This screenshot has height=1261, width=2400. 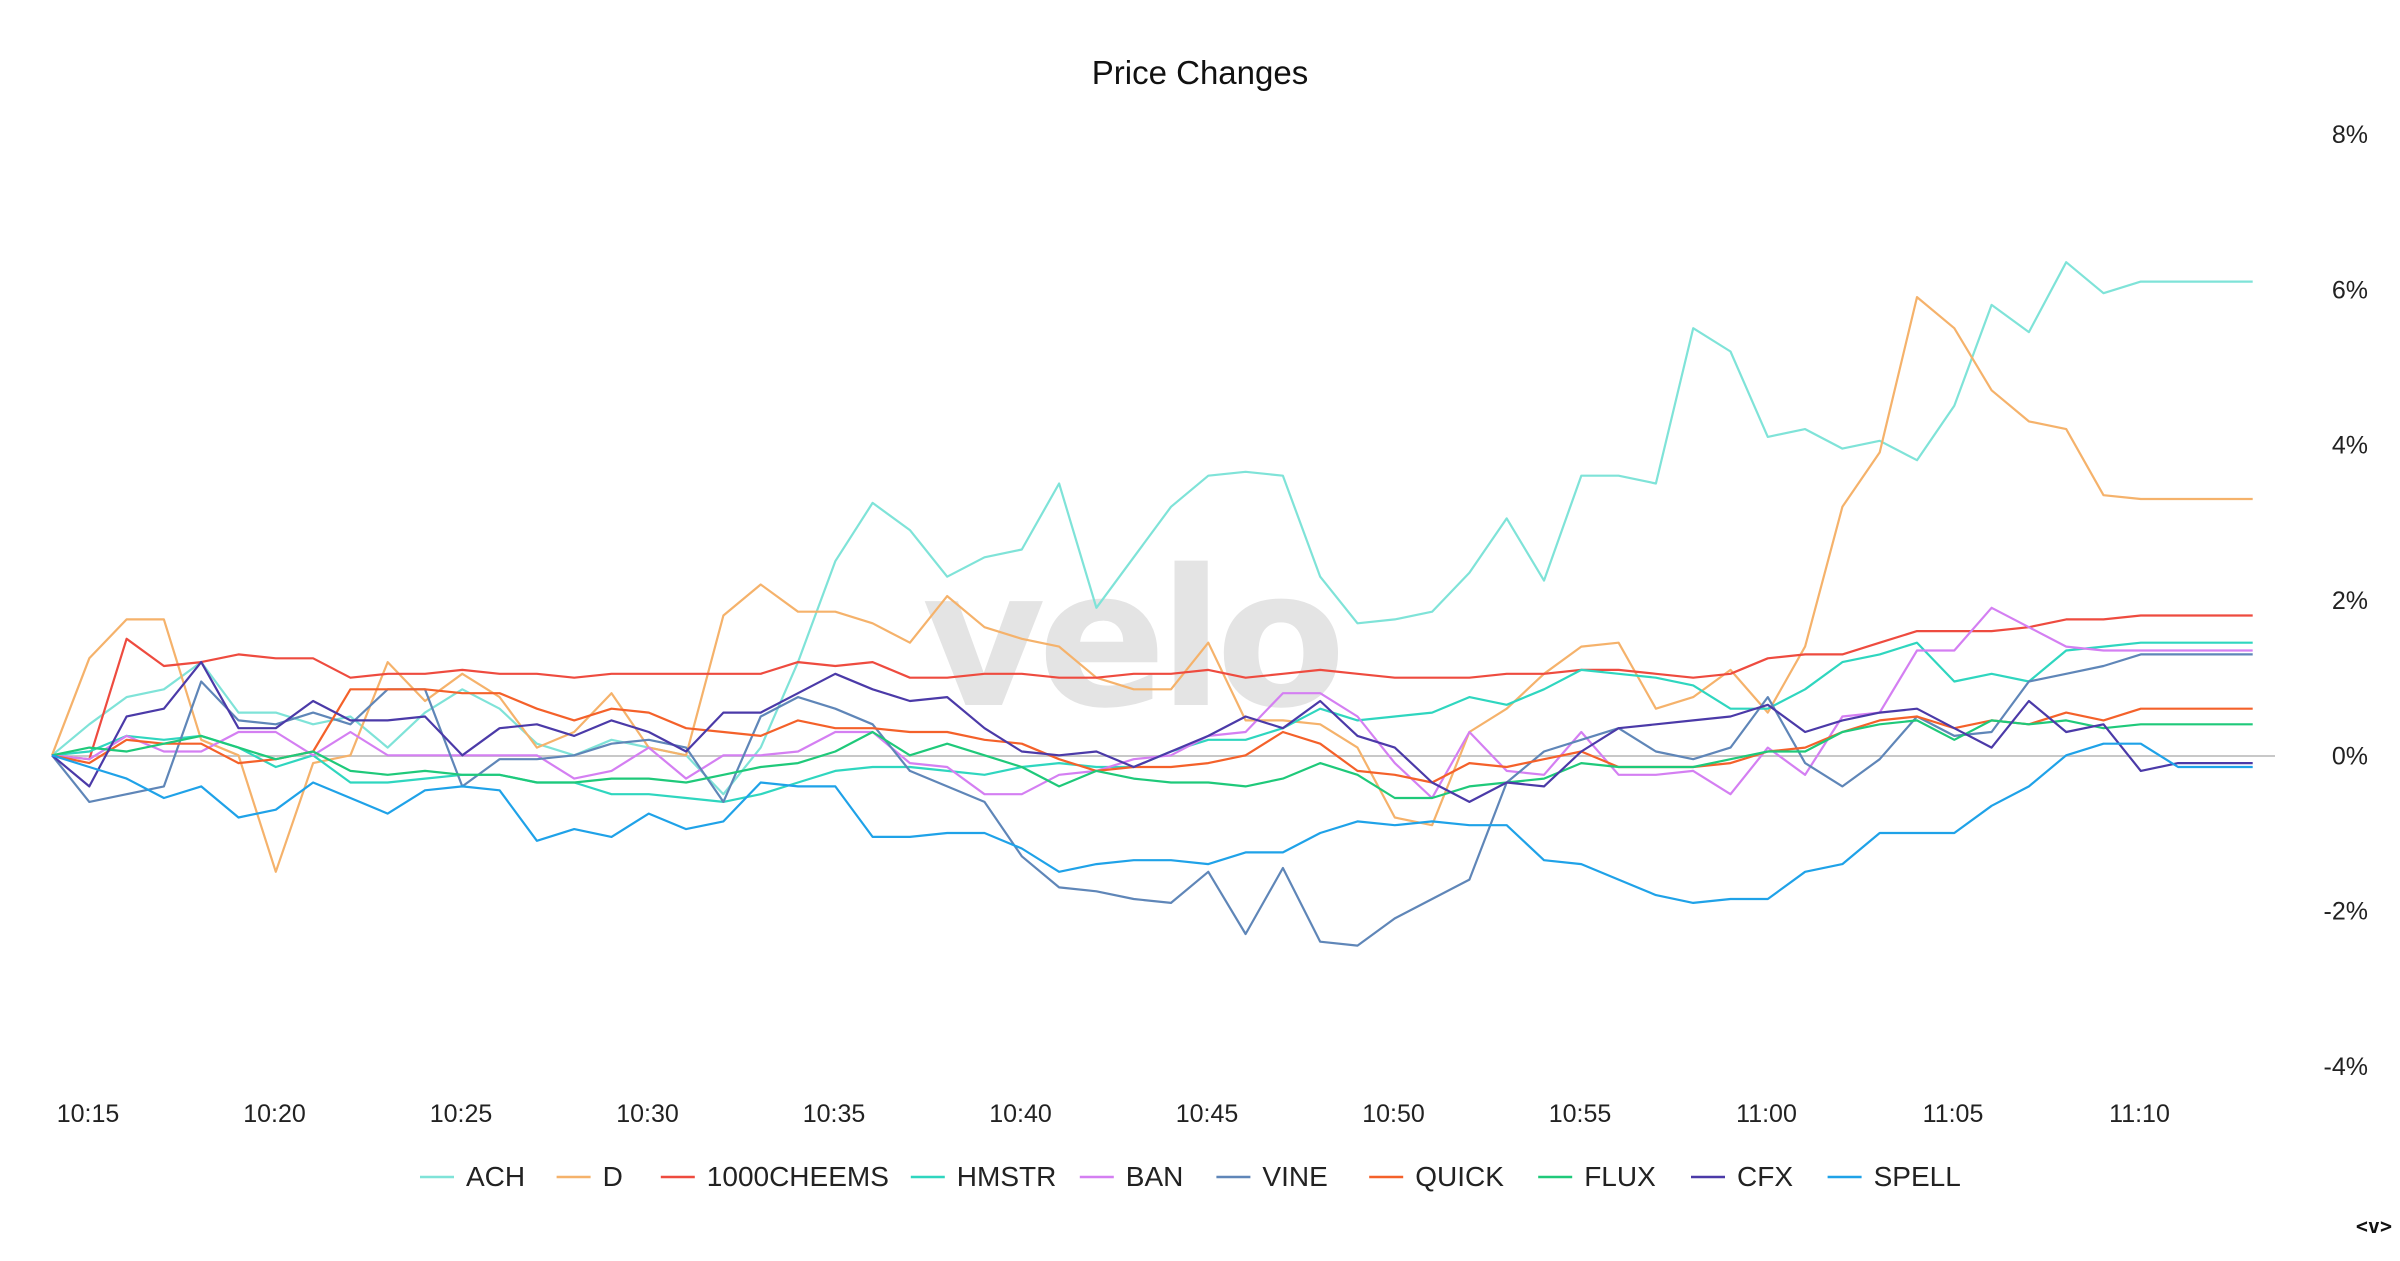 I want to click on x-tick-label: 10:25, so click(x=461, y=1114).